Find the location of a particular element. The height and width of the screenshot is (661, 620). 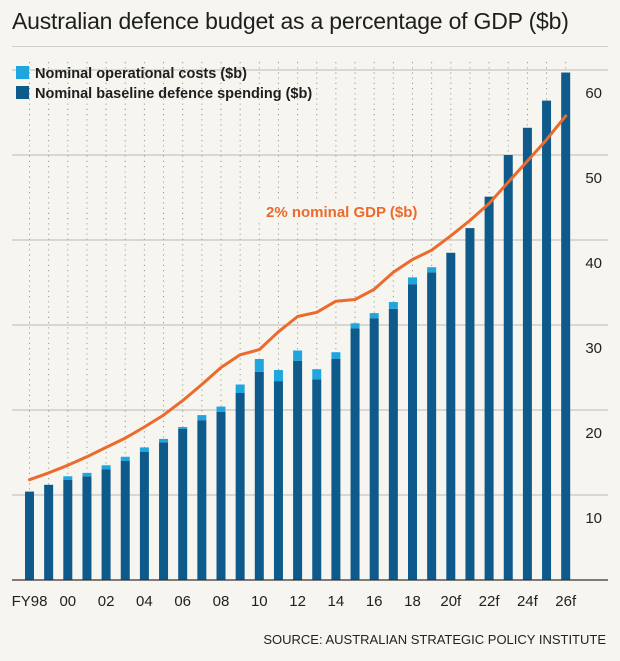

x-tick-label: 26f is located at coordinates (566, 601).